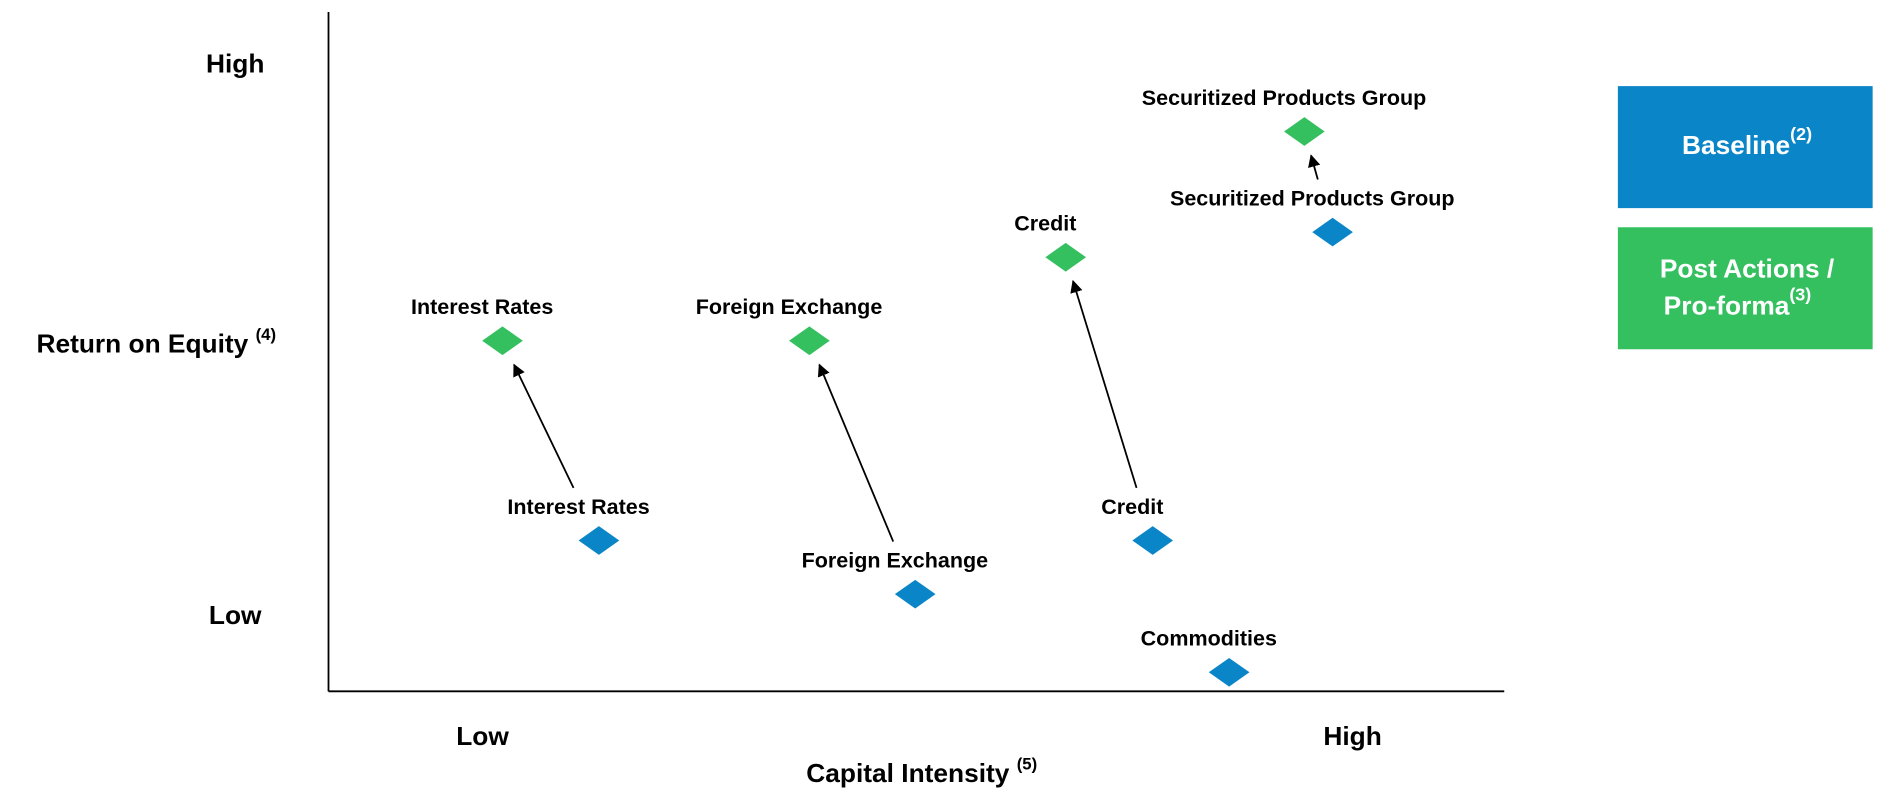  What do you see at coordinates (1352, 736) in the screenshot?
I see `x-tick-label: High` at bounding box center [1352, 736].